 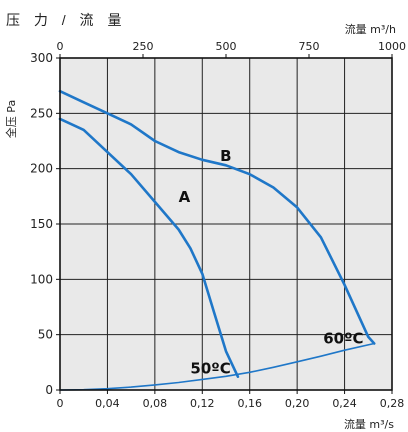 I want to click on x-tick-label: 0,24, so click(x=344, y=403).